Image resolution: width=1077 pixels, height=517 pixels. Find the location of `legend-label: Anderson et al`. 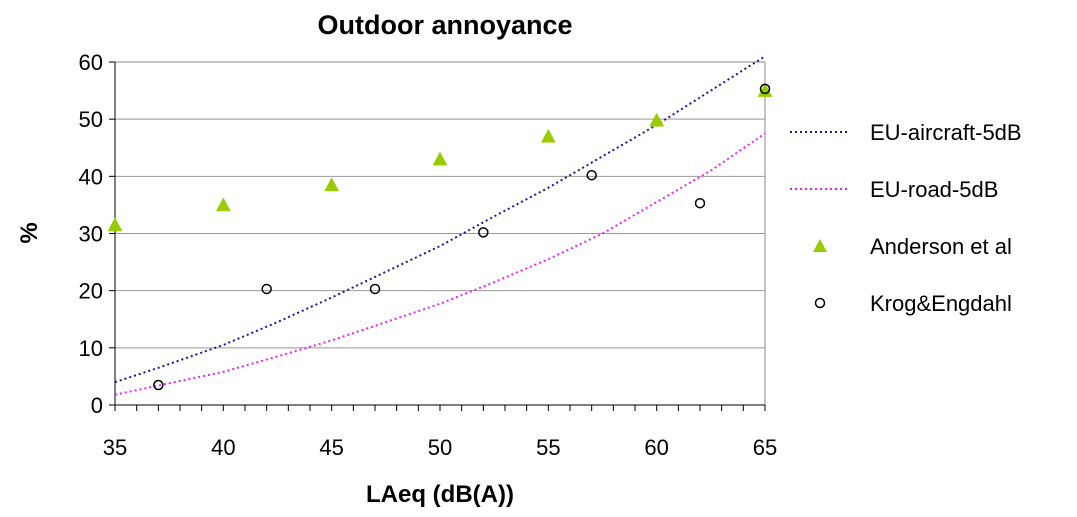

legend-label: Anderson et al is located at coordinates (941, 246).